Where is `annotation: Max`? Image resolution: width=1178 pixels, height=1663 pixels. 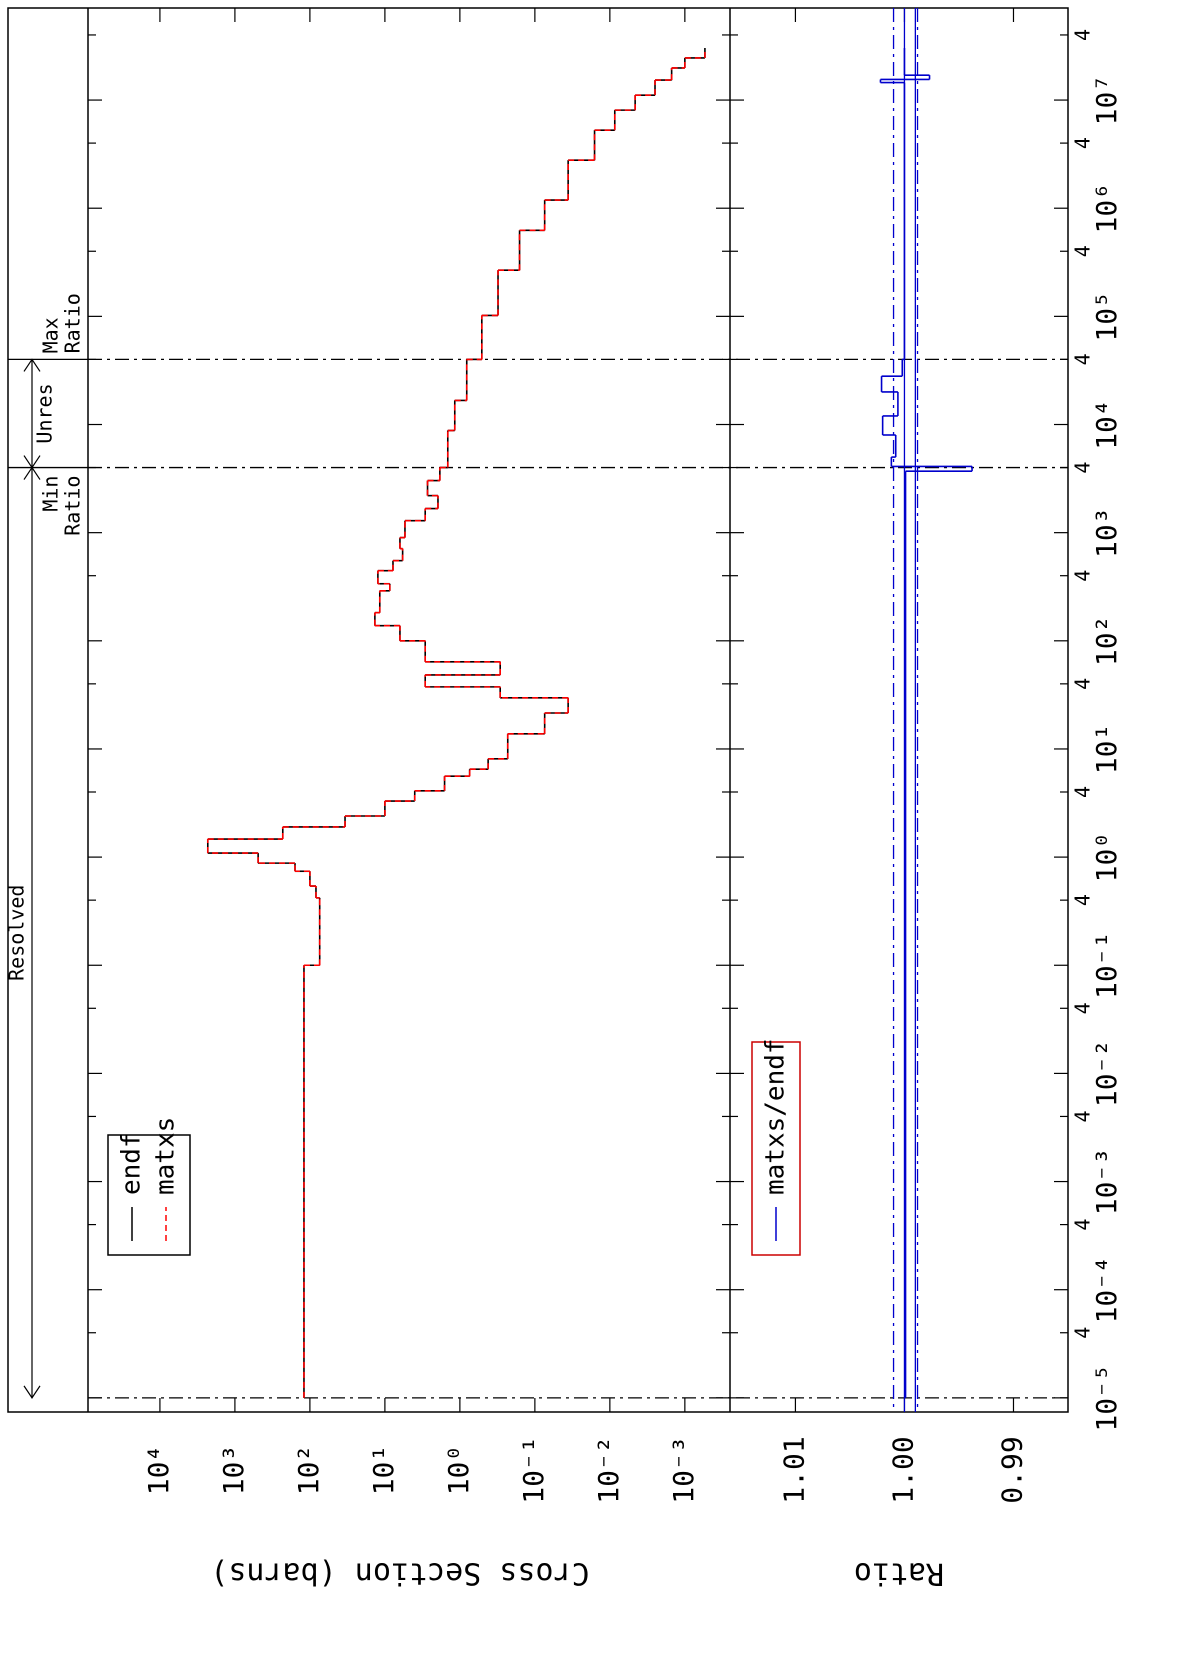 annotation: Max is located at coordinates (51, 335).